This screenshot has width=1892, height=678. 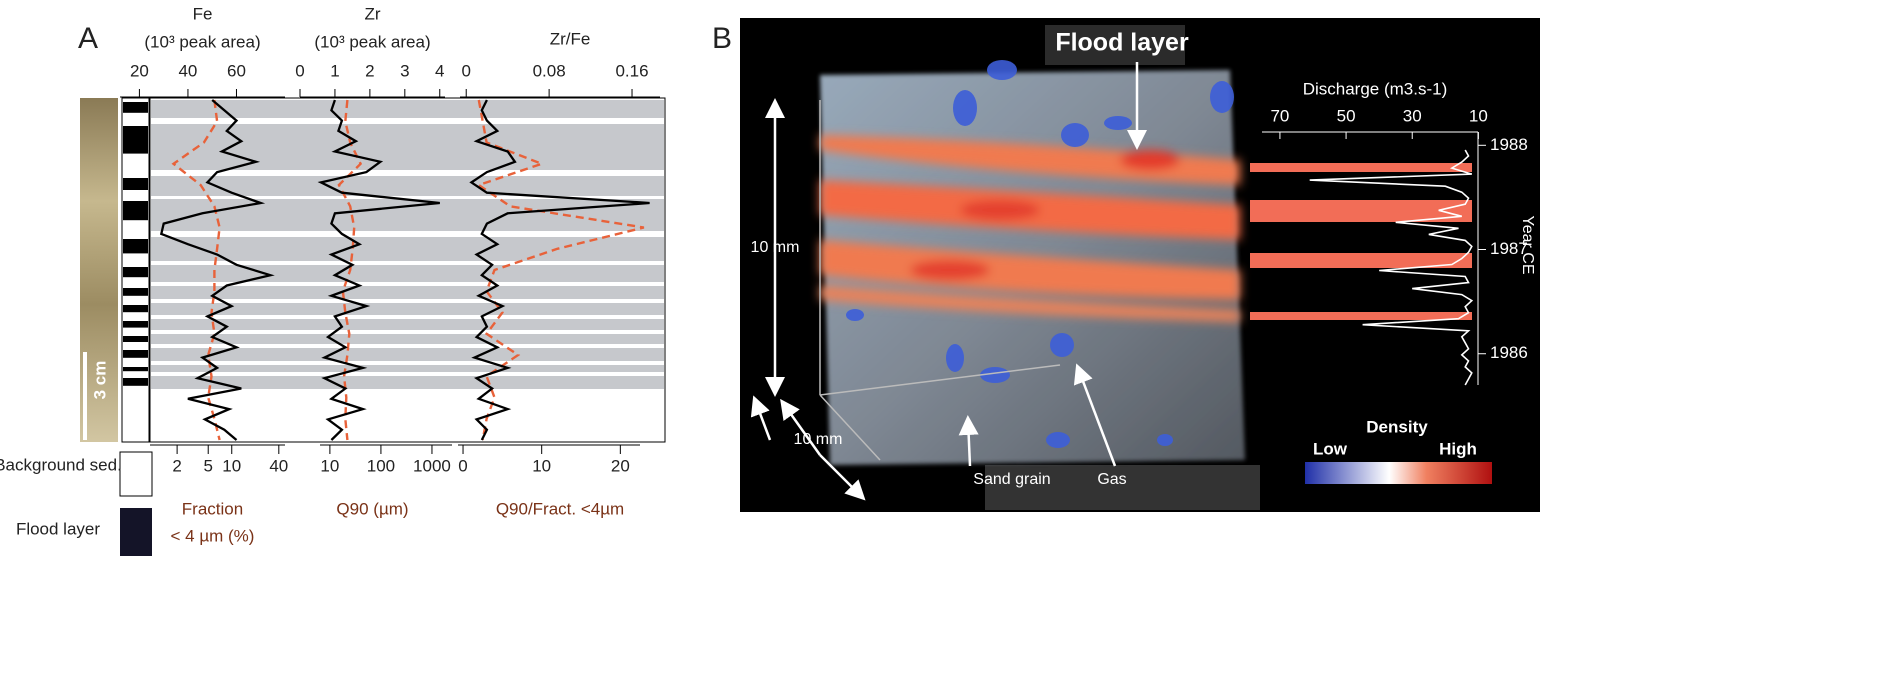 What do you see at coordinates (334, 70) in the screenshot?
I see `x-tick-label: 1` at bounding box center [334, 70].